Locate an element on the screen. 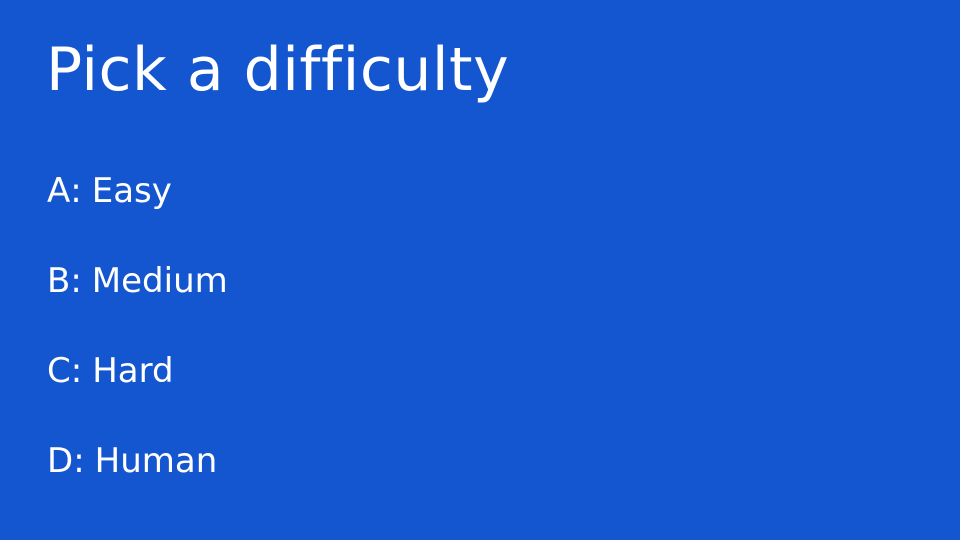 The width and height of the screenshot is (960, 540). option-label: Easy is located at coordinates (131, 191).